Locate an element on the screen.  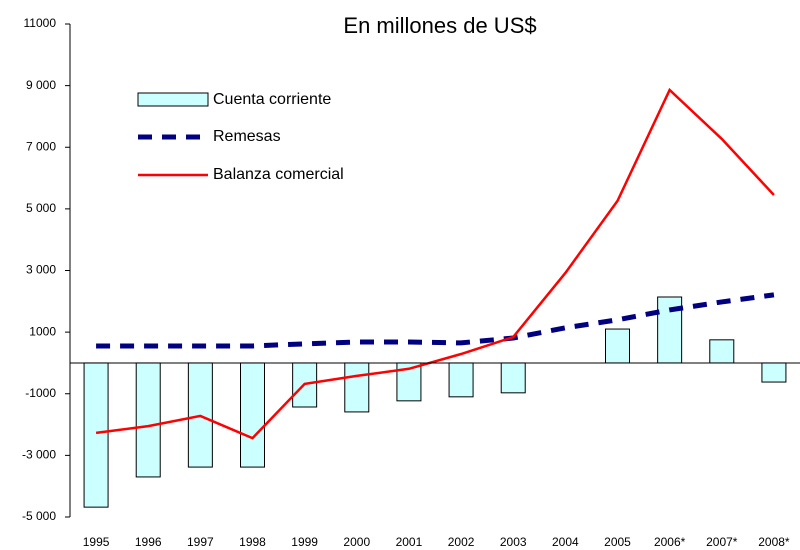
legend-label: Cuenta corriente is located at coordinates (272, 99).